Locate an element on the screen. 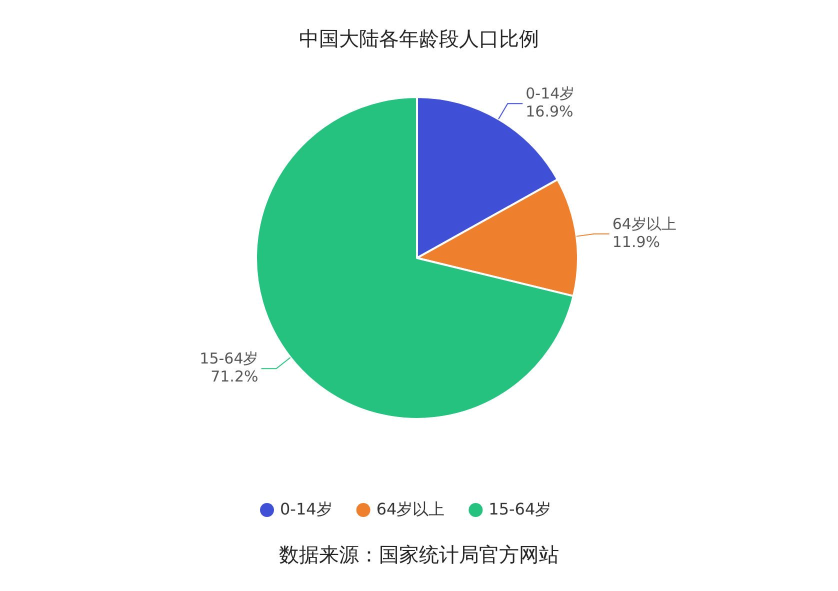  title: 中国大陆各年龄段人口比例 is located at coordinates (419, 38).